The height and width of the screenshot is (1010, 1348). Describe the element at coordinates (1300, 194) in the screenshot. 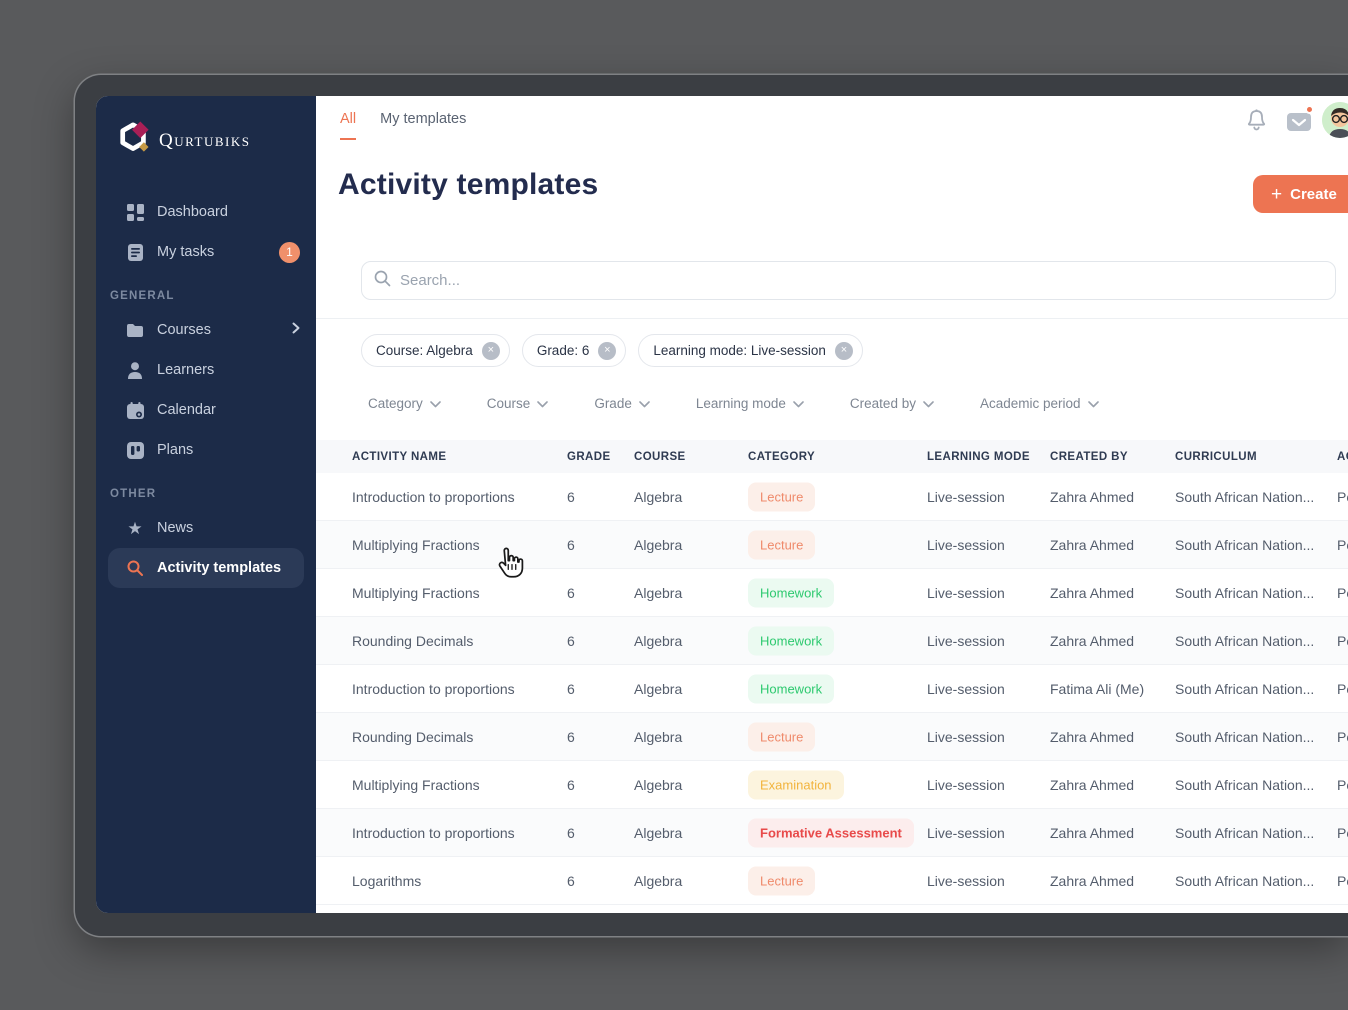

I see `create-button: + Create` at that location.